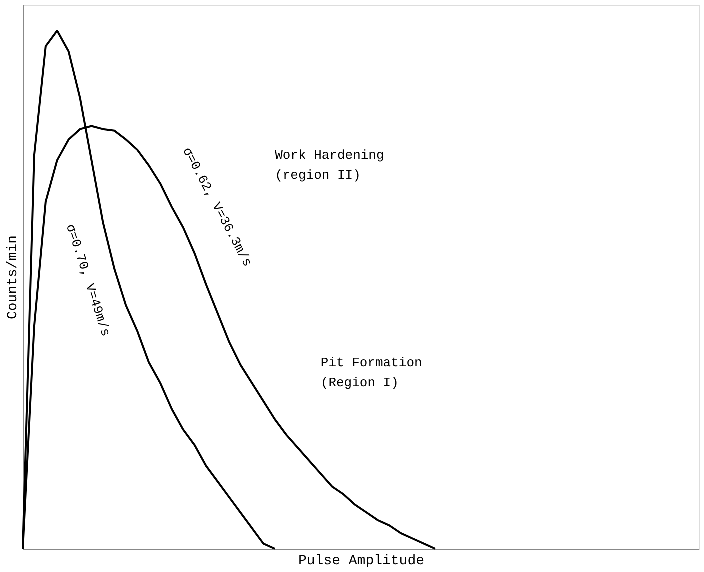 This screenshot has height=572, width=704. Describe the element at coordinates (329, 166) in the screenshot. I see `annotation: Work Hardening (region II)` at that location.